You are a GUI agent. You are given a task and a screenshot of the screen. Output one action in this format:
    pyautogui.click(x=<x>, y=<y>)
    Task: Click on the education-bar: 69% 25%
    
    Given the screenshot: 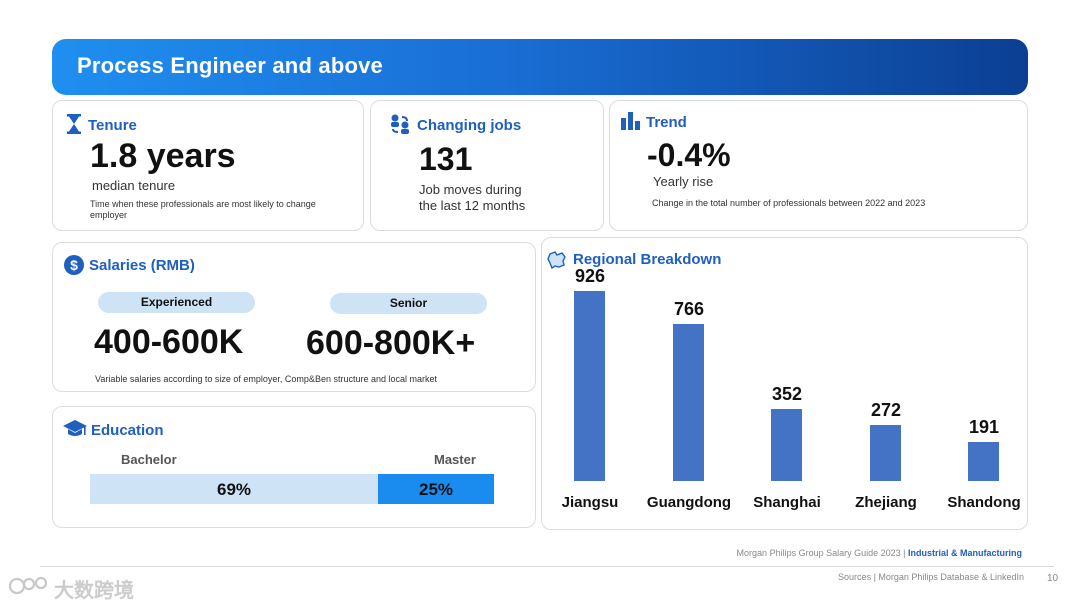 What is the action you would take?
    pyautogui.click(x=292, y=489)
    